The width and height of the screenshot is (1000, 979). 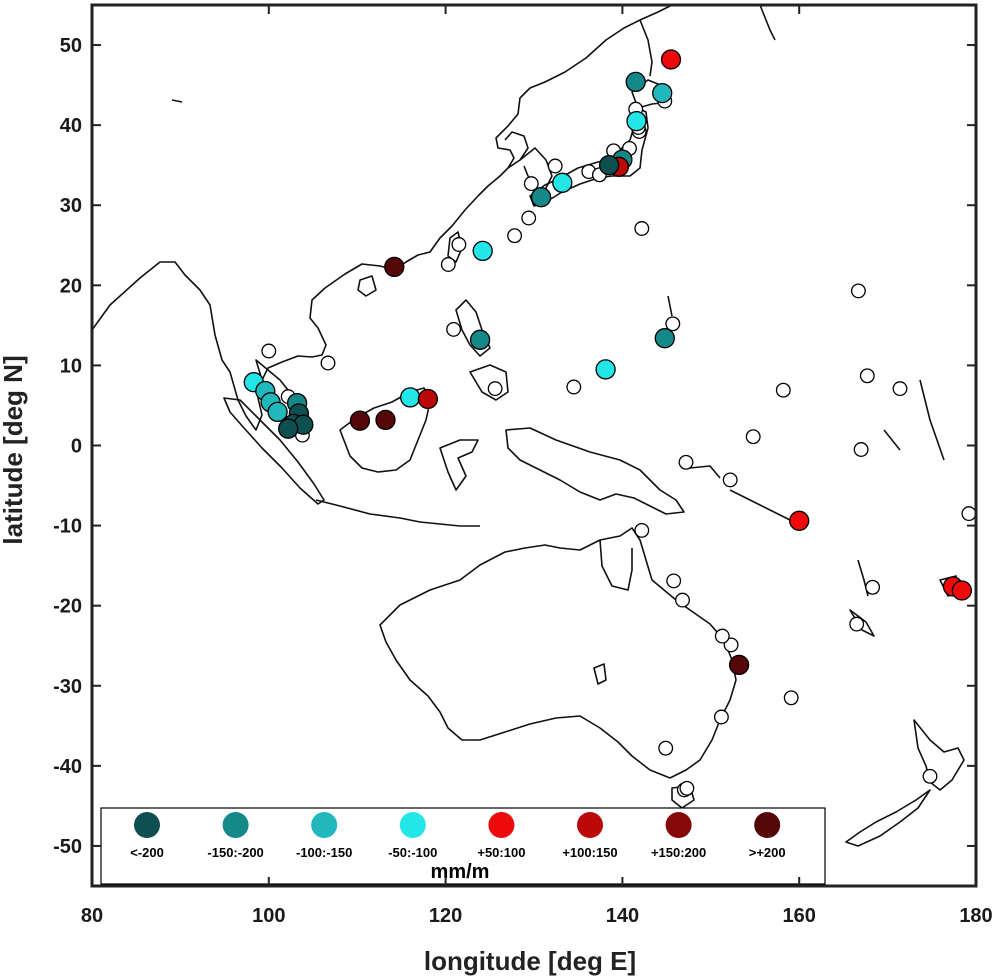 What do you see at coordinates (595, 471) in the screenshot?
I see `coastline-new-guinea` at bounding box center [595, 471].